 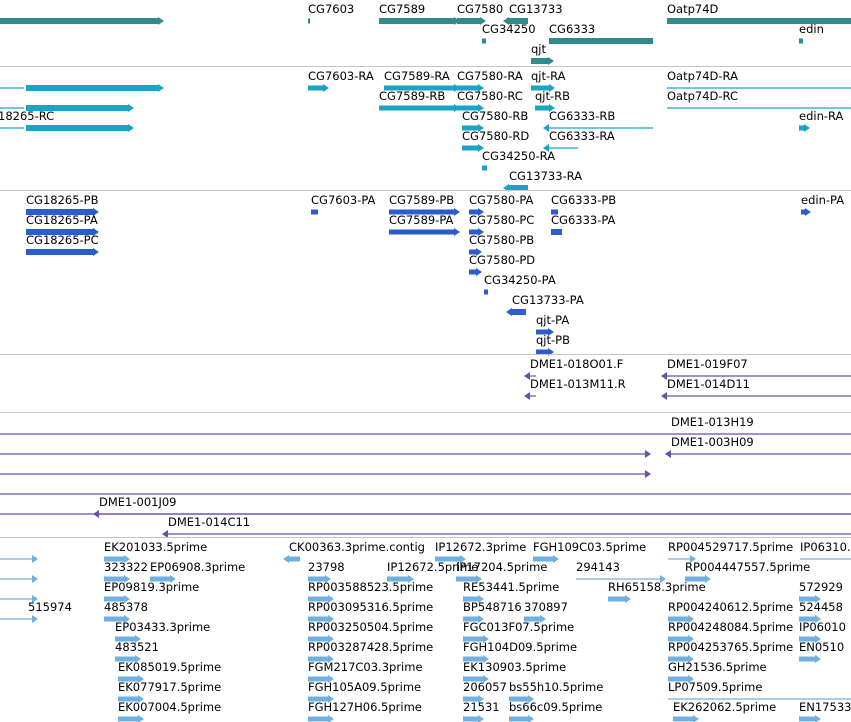 I want to click on feature-qjt-rb: qjt-RB, so click(x=425, y=101).